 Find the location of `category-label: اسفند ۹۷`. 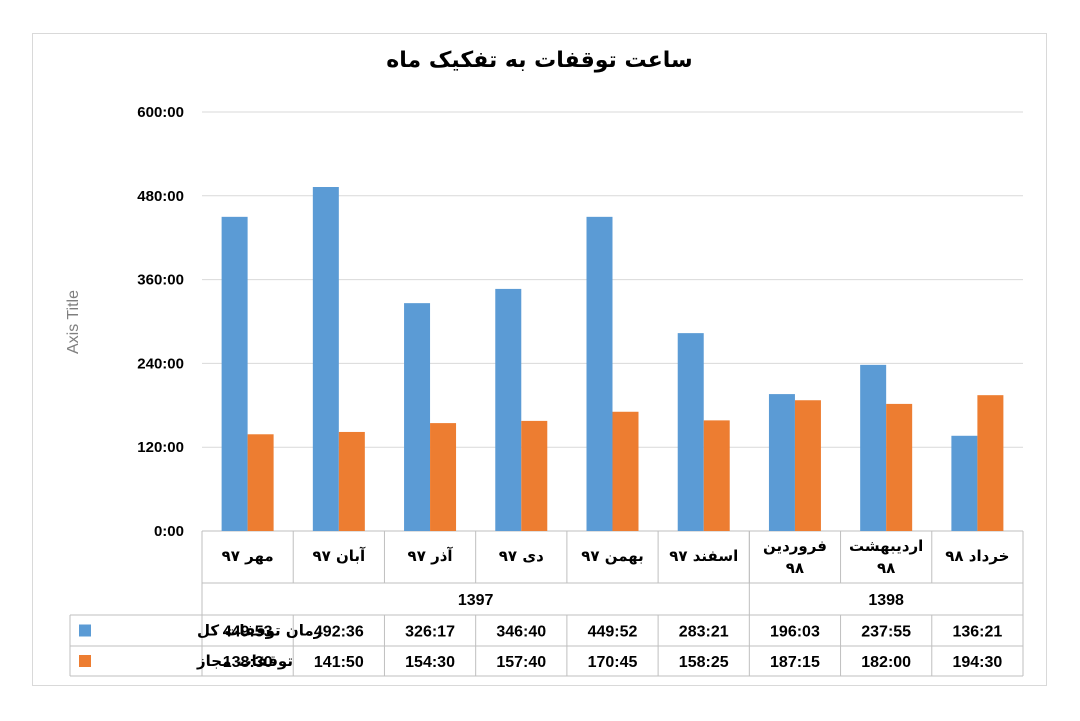

category-label: اسفند ۹۷ is located at coordinates (703, 556).